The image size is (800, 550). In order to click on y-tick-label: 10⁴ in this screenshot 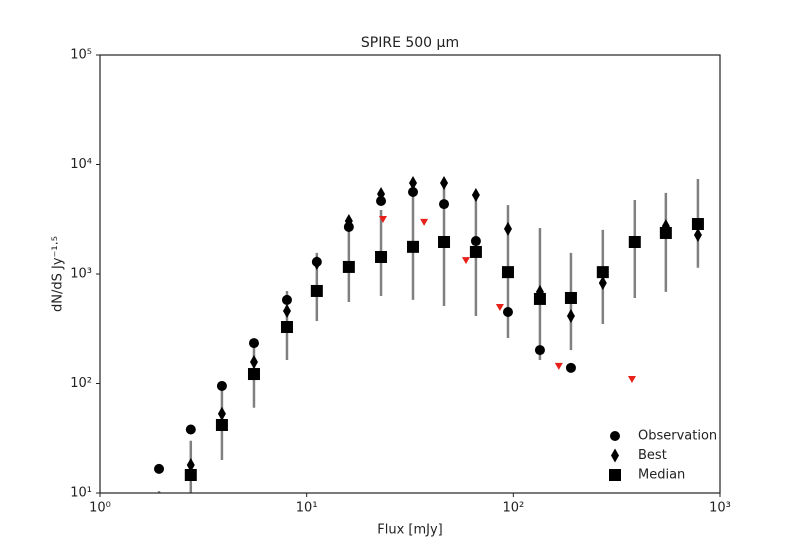, I will do `click(81, 164)`.